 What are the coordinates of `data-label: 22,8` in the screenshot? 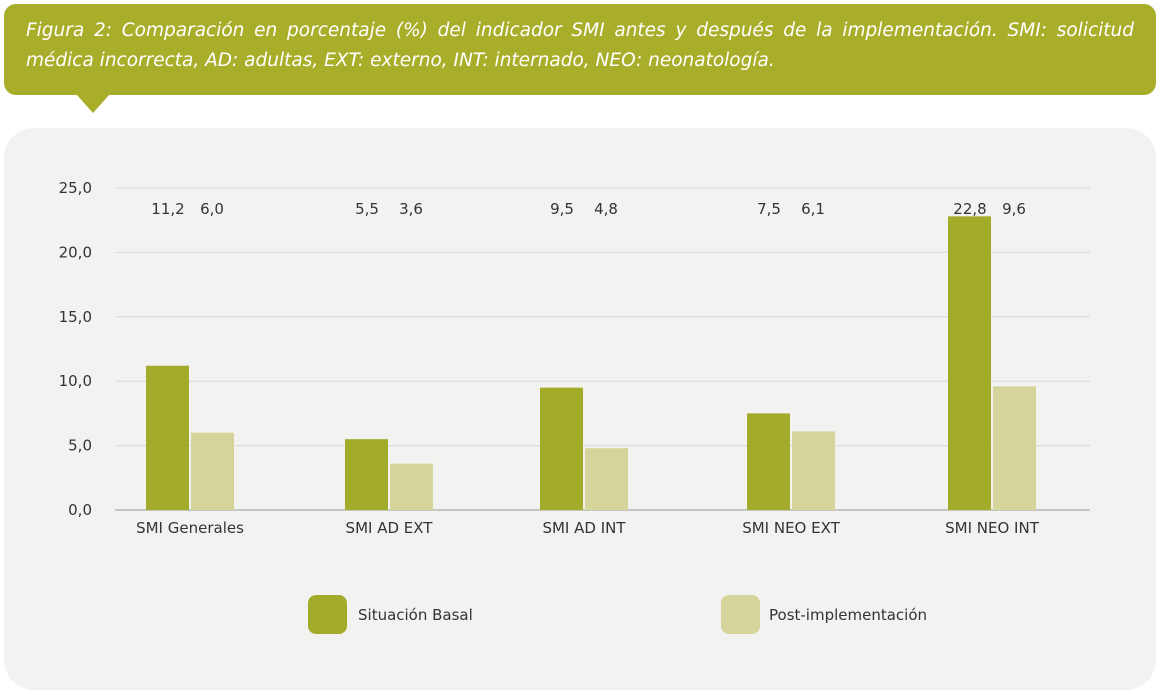 It's located at (969, 209).